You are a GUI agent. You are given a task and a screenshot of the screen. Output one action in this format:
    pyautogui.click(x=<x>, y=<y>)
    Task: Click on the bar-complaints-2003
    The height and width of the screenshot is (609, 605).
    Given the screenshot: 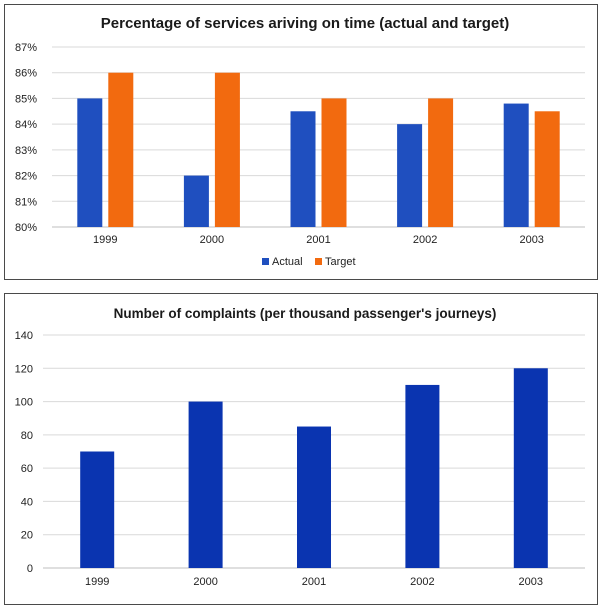 What is the action you would take?
    pyautogui.click(x=530, y=468)
    